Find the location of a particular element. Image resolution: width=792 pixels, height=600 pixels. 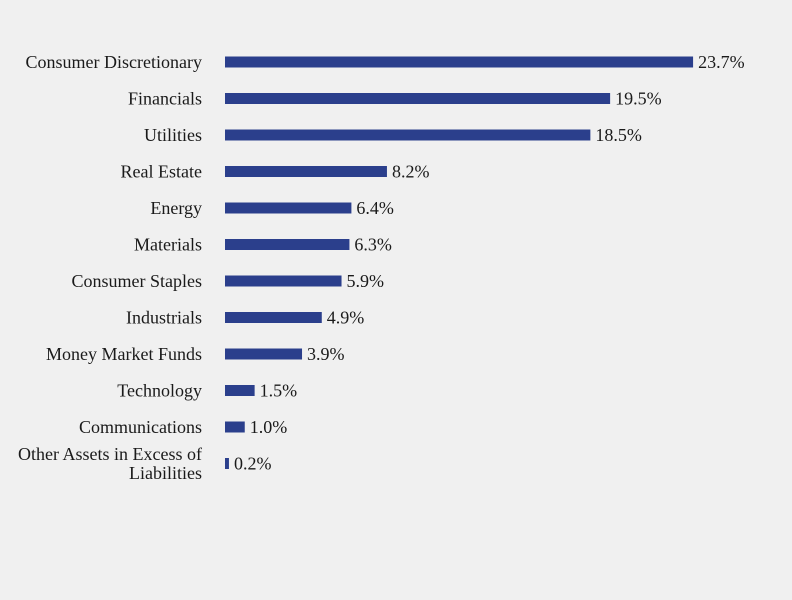

bar-real-estate is located at coordinates (306, 171).